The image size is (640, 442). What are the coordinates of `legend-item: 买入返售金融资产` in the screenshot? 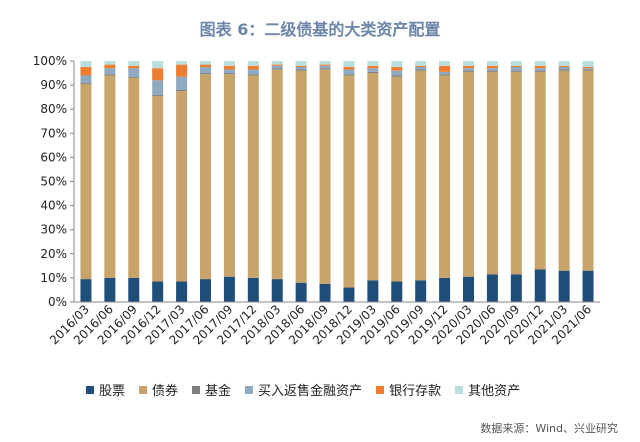 It's located at (303, 389).